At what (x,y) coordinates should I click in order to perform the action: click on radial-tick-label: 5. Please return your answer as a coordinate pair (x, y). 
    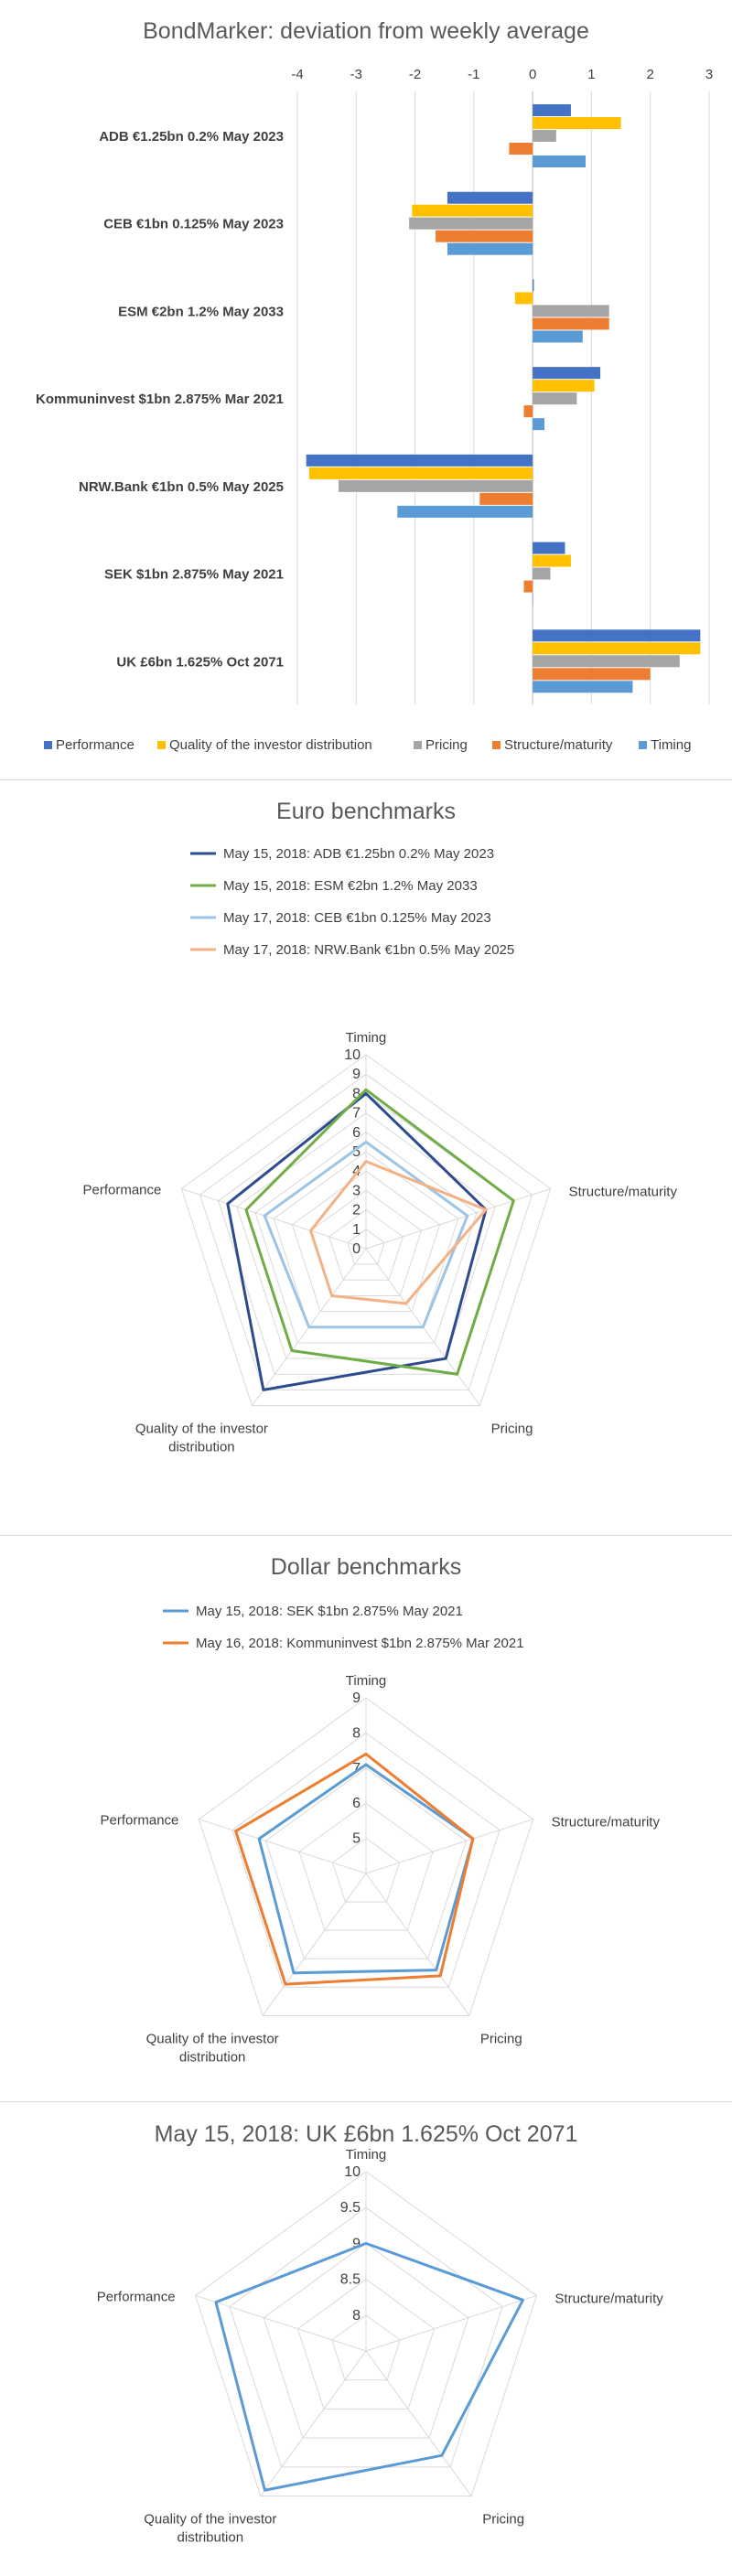
    Looking at the image, I should click on (357, 1839).